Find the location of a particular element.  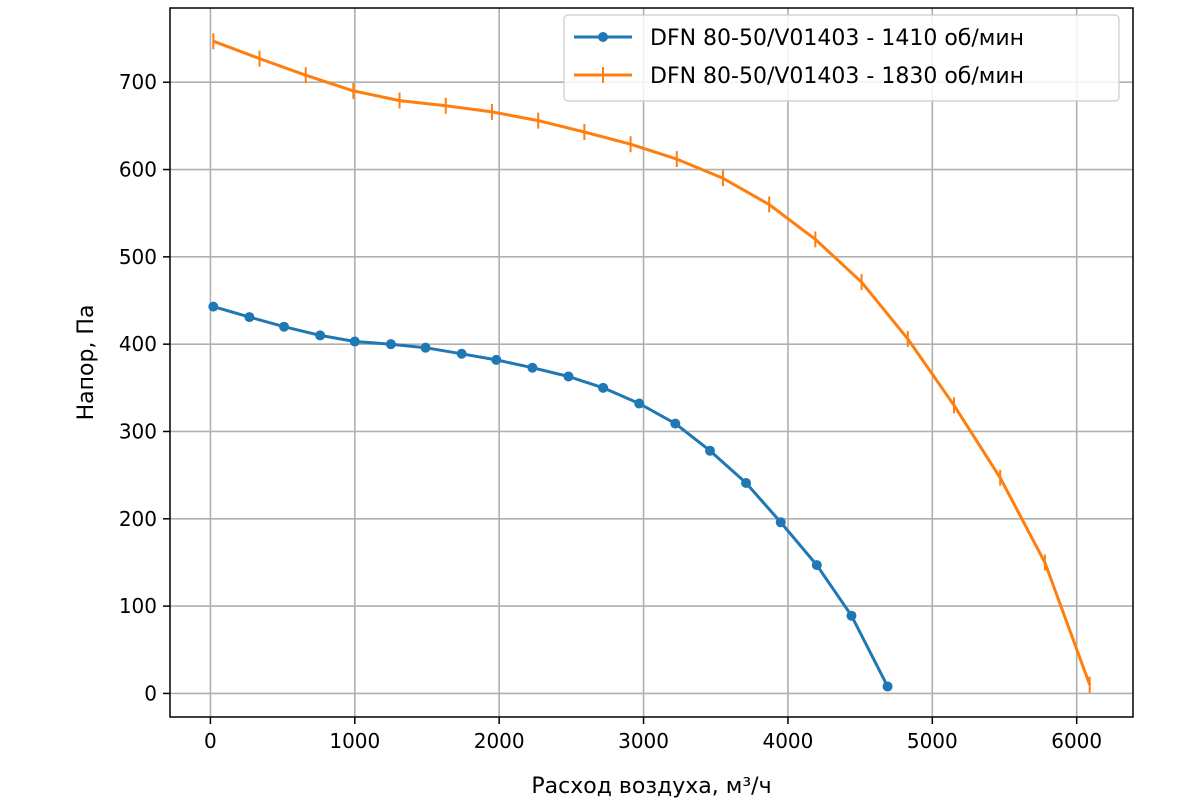

legend-box is located at coordinates (841, 58).